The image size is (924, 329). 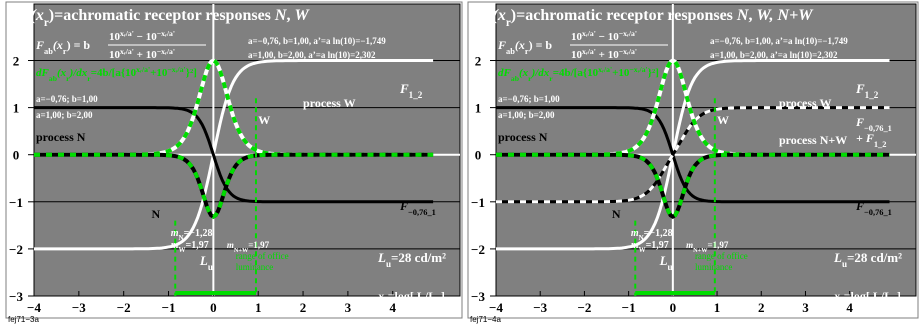 I want to click on chart-title-part: ,, so click(x=752, y=15).